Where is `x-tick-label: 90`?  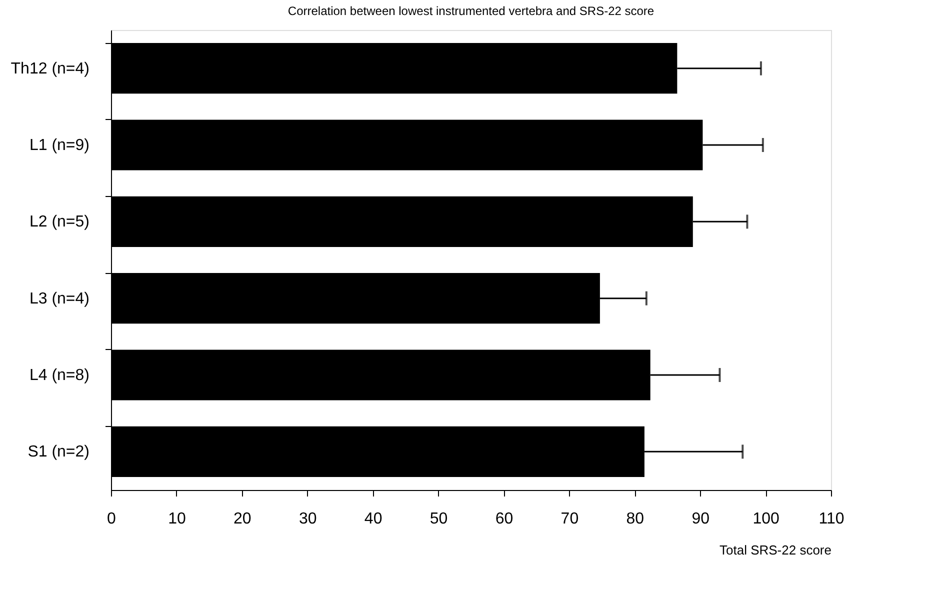 x-tick-label: 90 is located at coordinates (701, 519).